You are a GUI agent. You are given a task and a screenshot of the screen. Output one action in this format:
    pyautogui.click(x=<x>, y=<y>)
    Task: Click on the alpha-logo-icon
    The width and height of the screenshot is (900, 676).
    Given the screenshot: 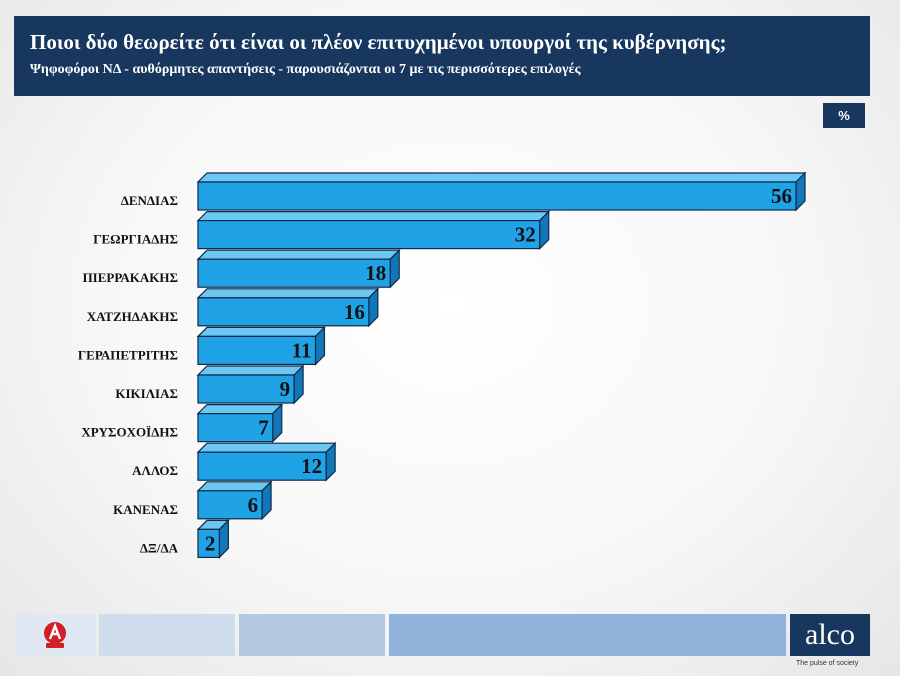 What is the action you would take?
    pyautogui.click(x=55, y=635)
    